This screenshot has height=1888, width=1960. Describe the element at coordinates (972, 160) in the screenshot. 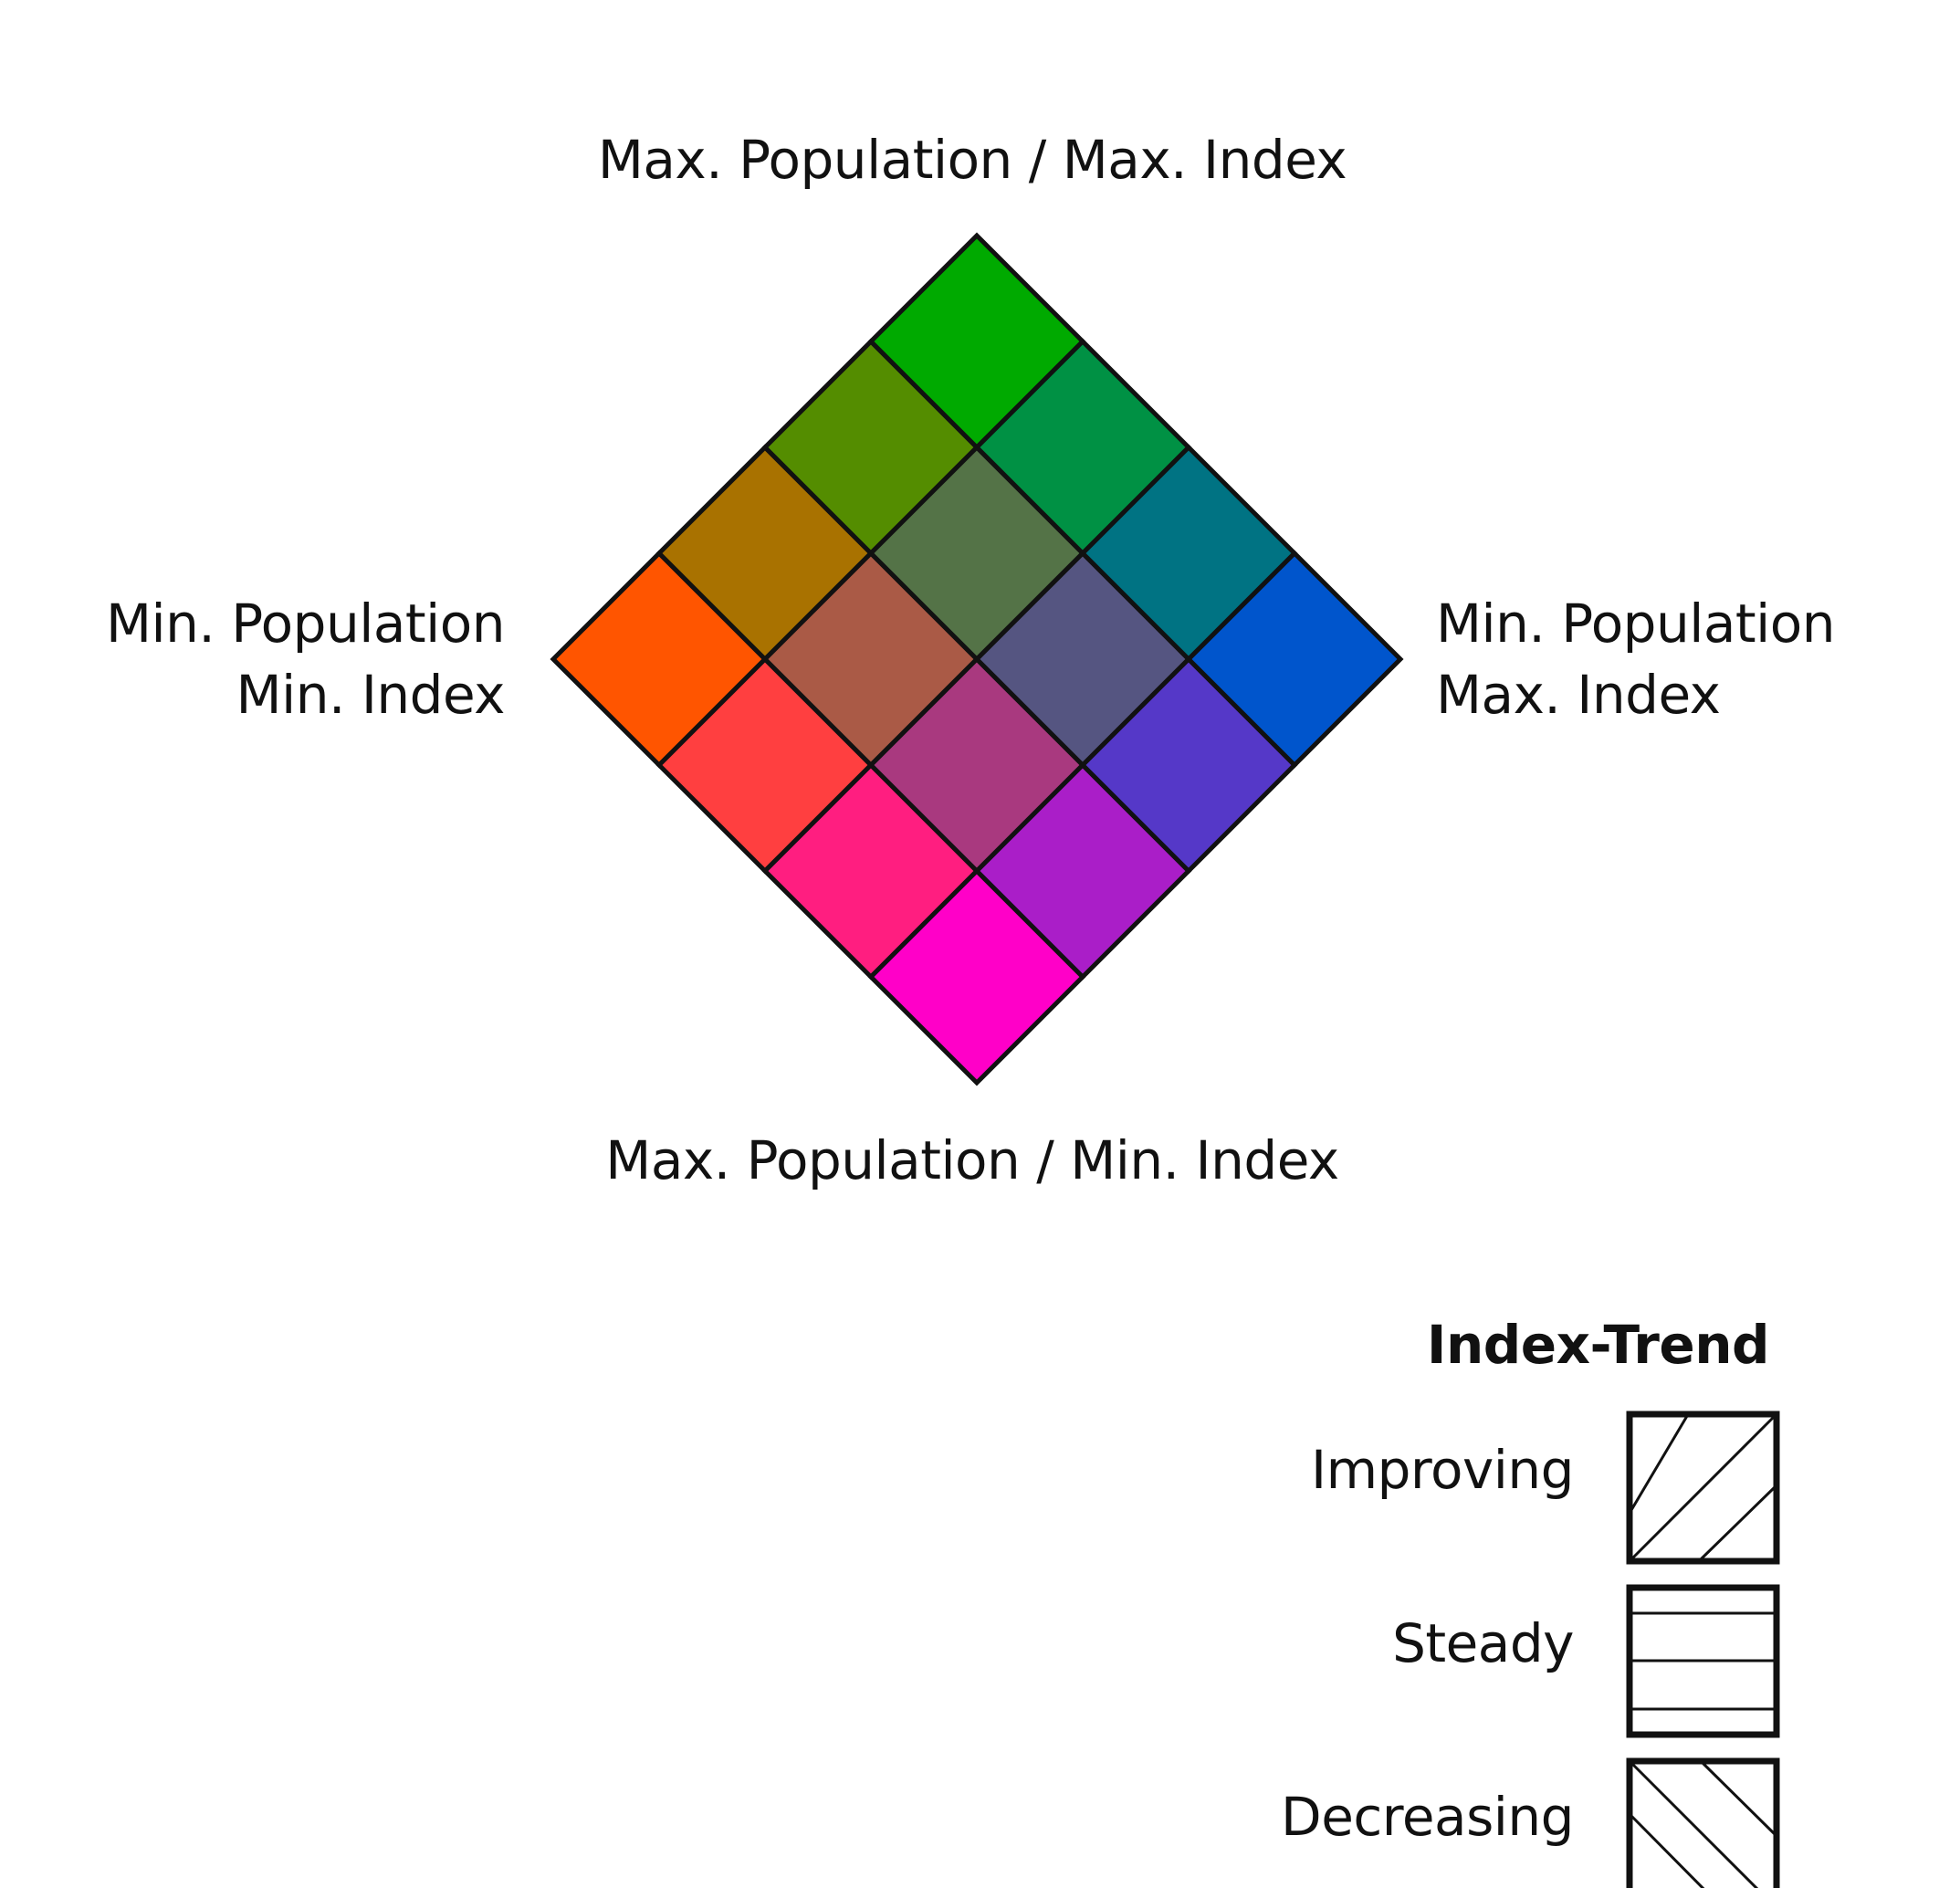

I see `top-corner-label: Max. Population / Max. Index` at that location.